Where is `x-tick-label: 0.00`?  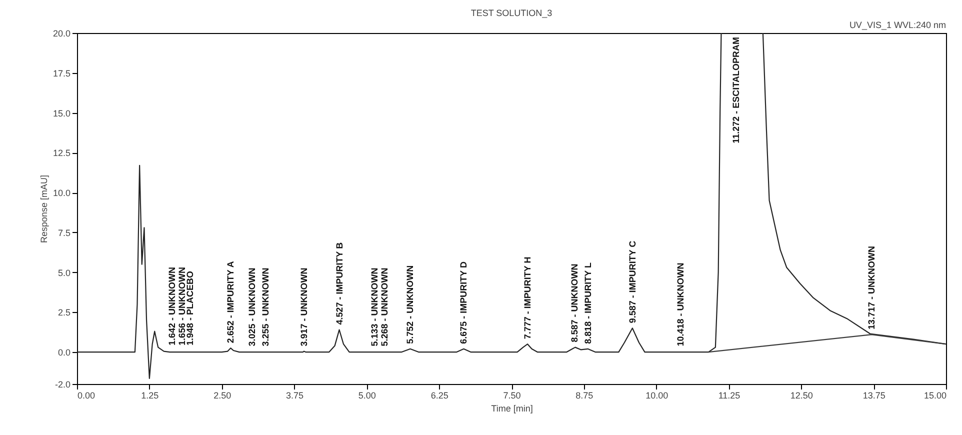
x-tick-label: 0.00 is located at coordinates (87, 395).